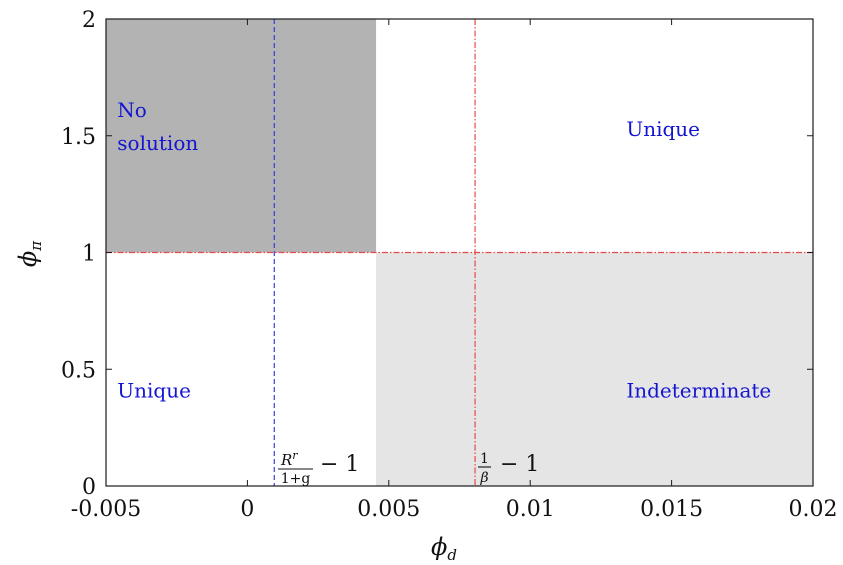  Describe the element at coordinates (36, 246) in the screenshot. I see `y-axis-label-subscript: π` at that location.